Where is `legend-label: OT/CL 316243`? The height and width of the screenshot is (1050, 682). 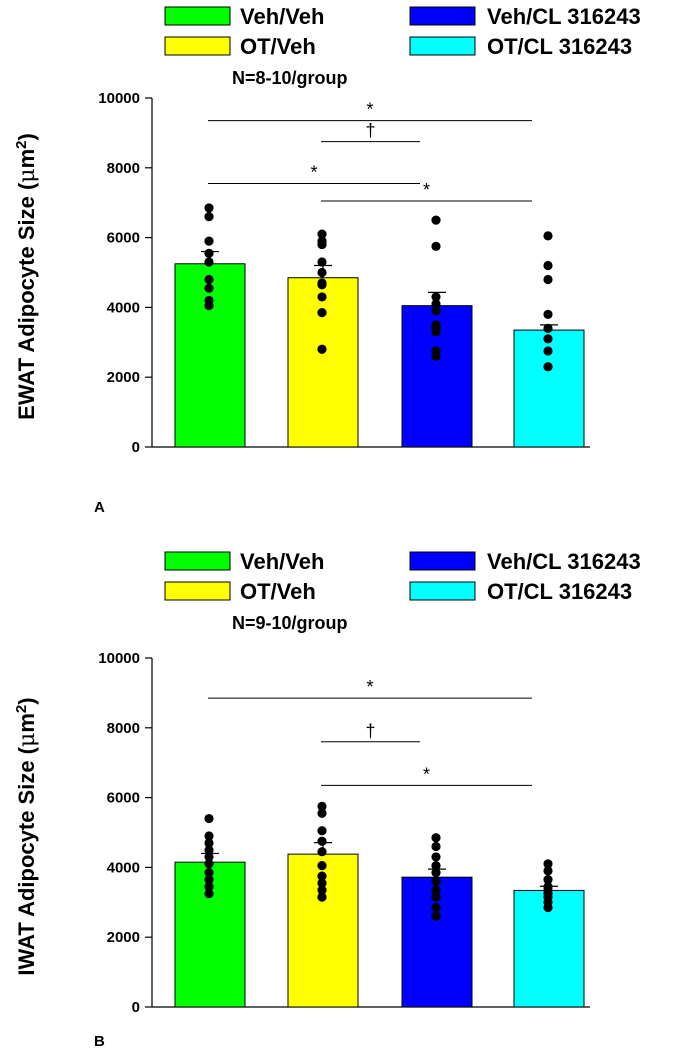
legend-label: OT/CL 316243 is located at coordinates (559, 46).